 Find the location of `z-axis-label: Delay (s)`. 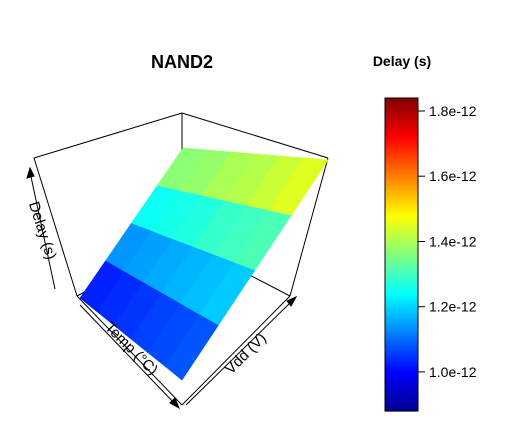

z-axis-label: Delay (s) is located at coordinates (42, 230).